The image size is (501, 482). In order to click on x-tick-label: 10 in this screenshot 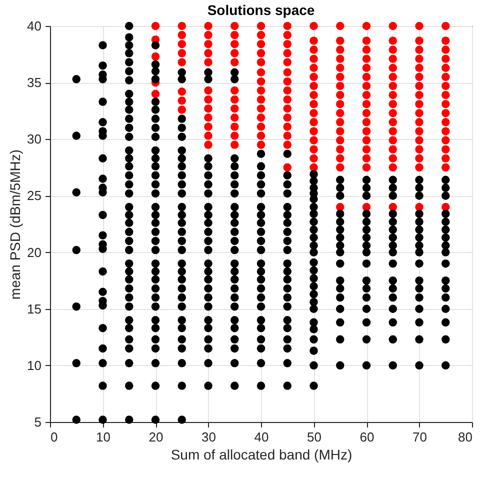, I will do `click(103, 437)`.